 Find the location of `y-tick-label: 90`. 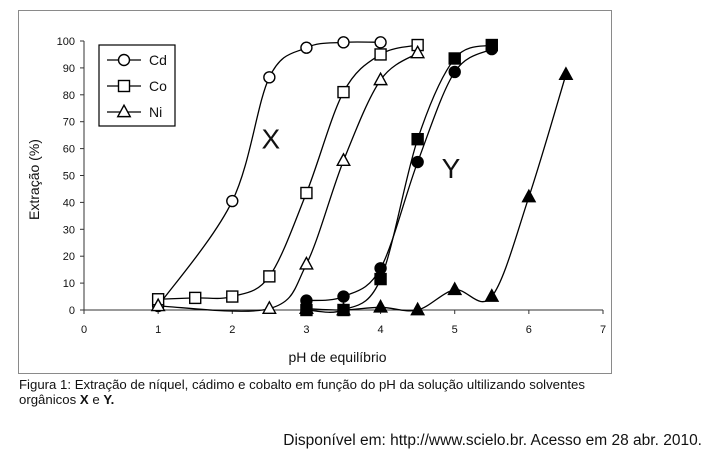

y-tick-label: 90 is located at coordinates (69, 69).